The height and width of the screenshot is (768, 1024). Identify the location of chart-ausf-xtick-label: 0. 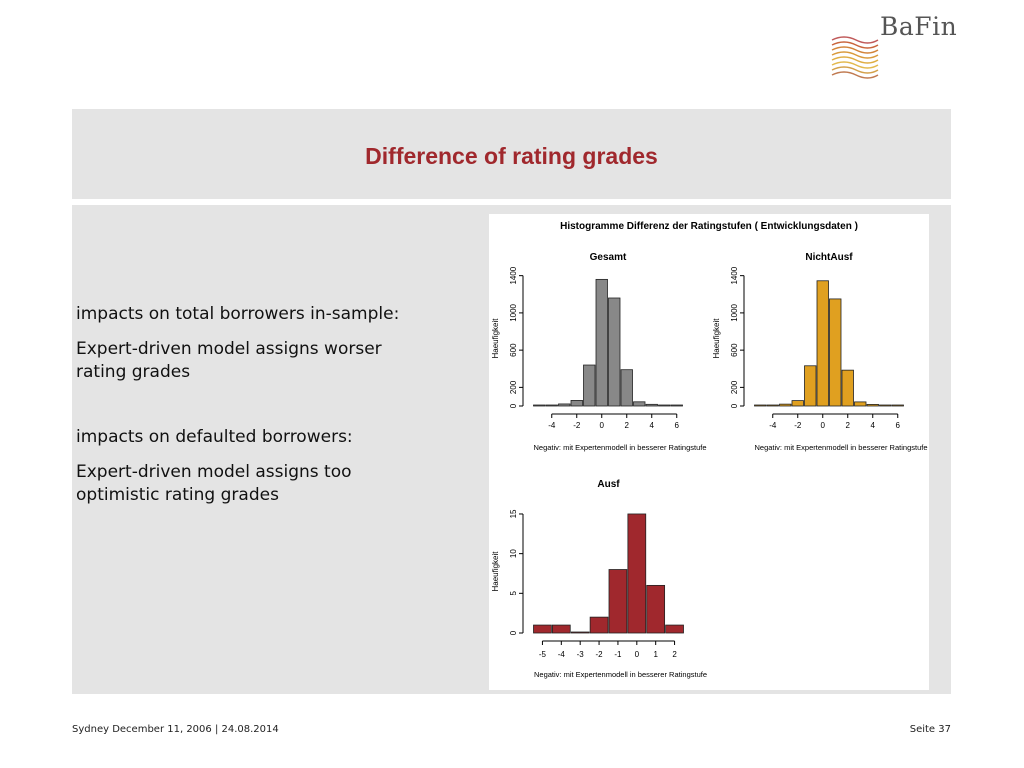
(637, 654).